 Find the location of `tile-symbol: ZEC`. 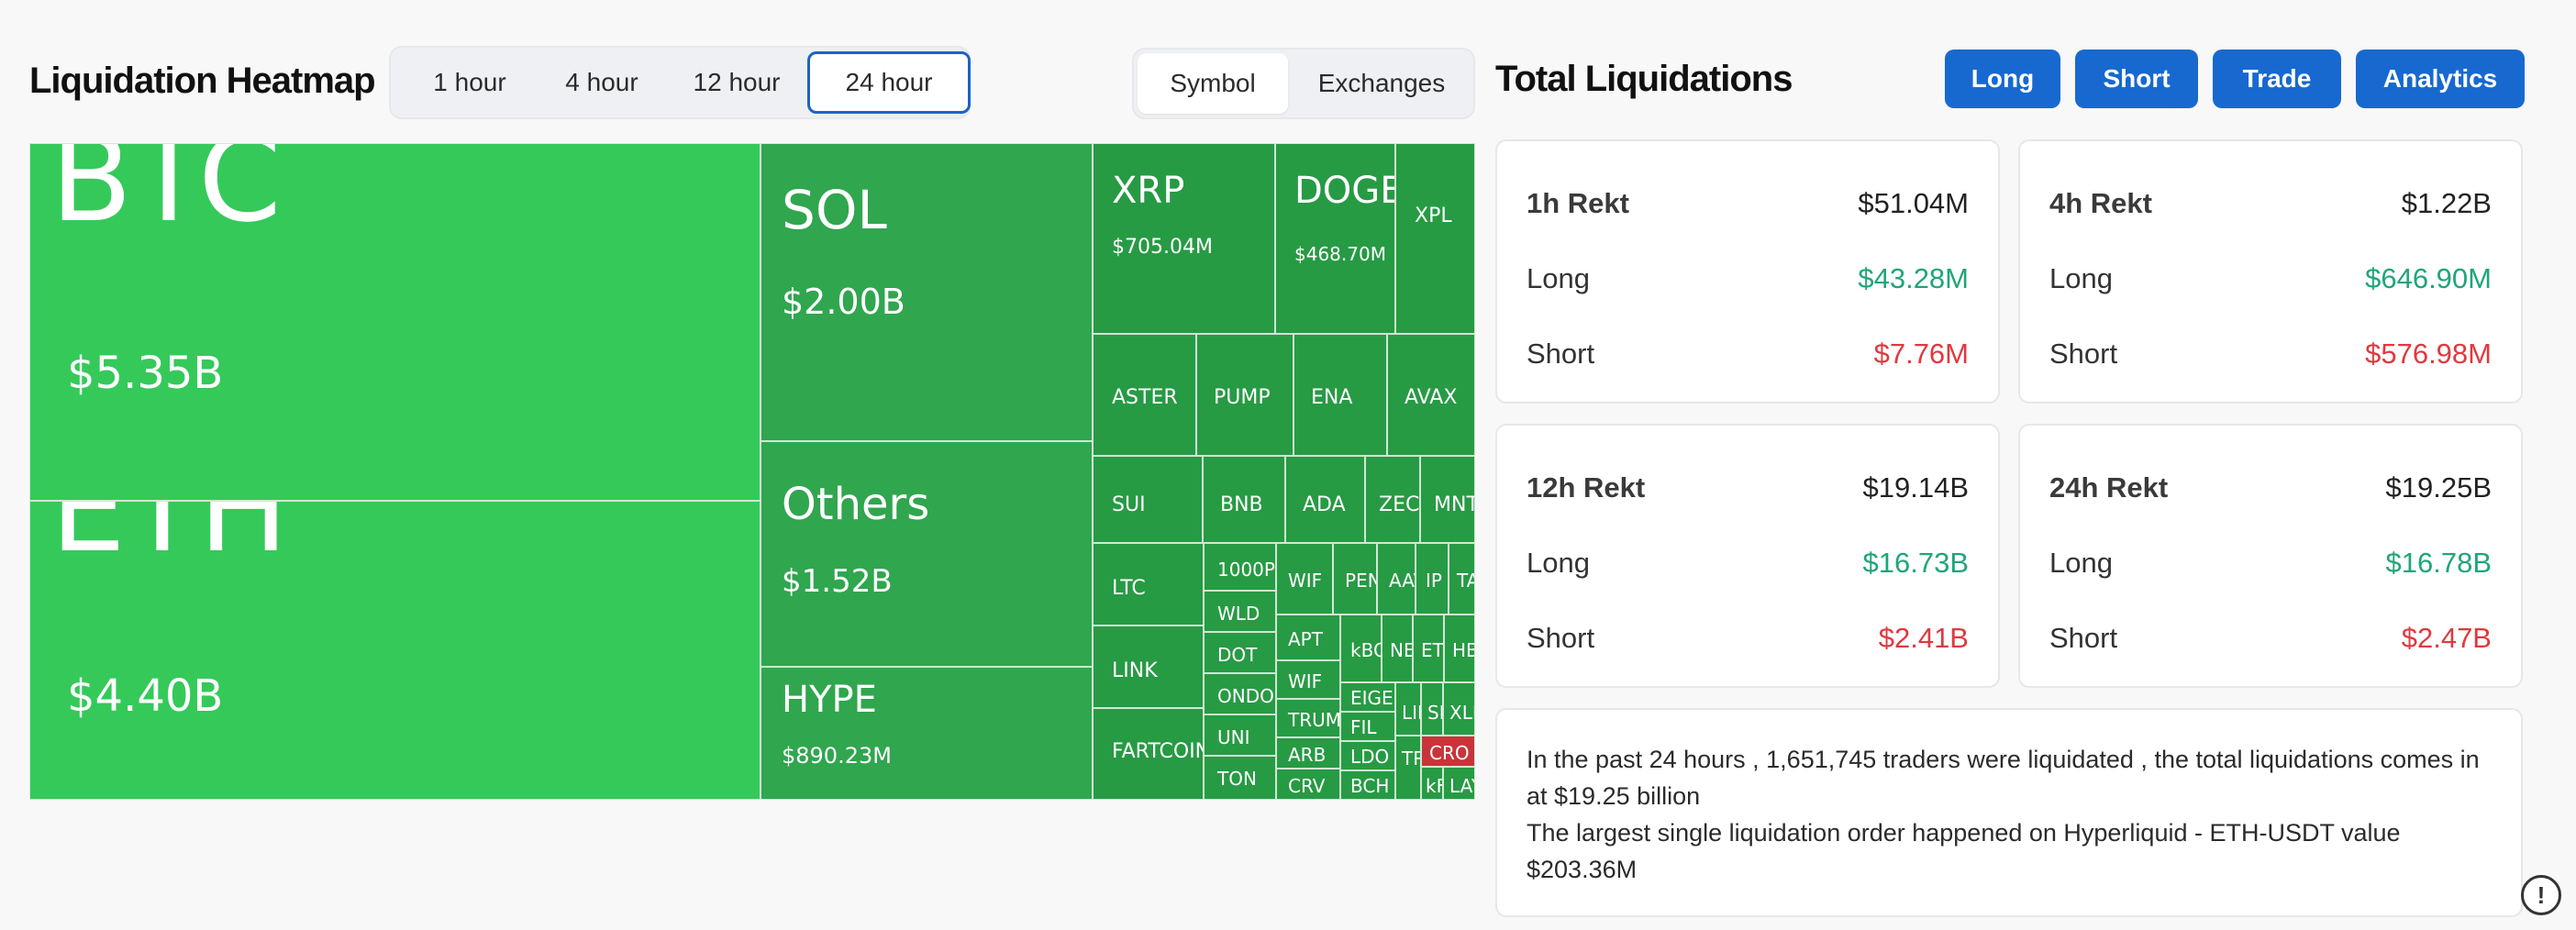

tile-symbol: ZEC is located at coordinates (1399, 505).